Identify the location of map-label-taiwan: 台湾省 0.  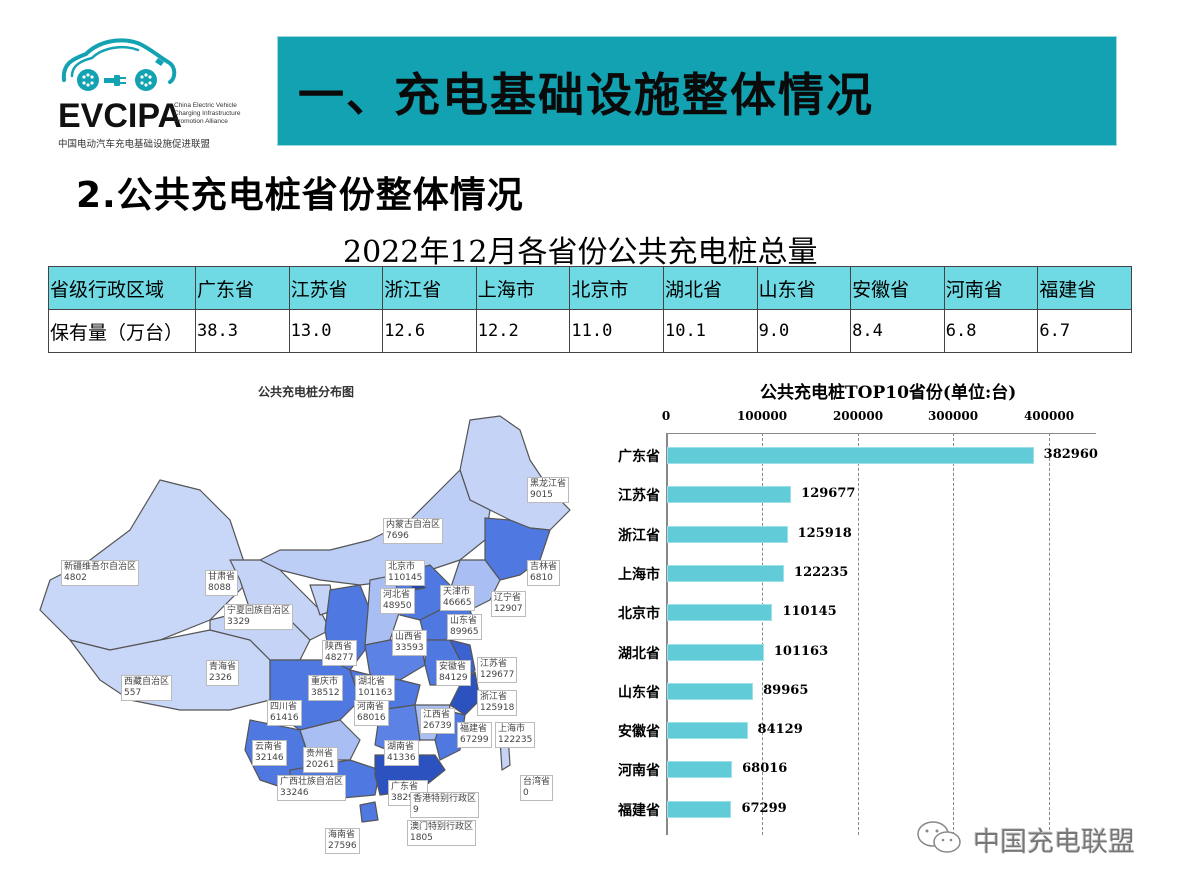
(537, 788).